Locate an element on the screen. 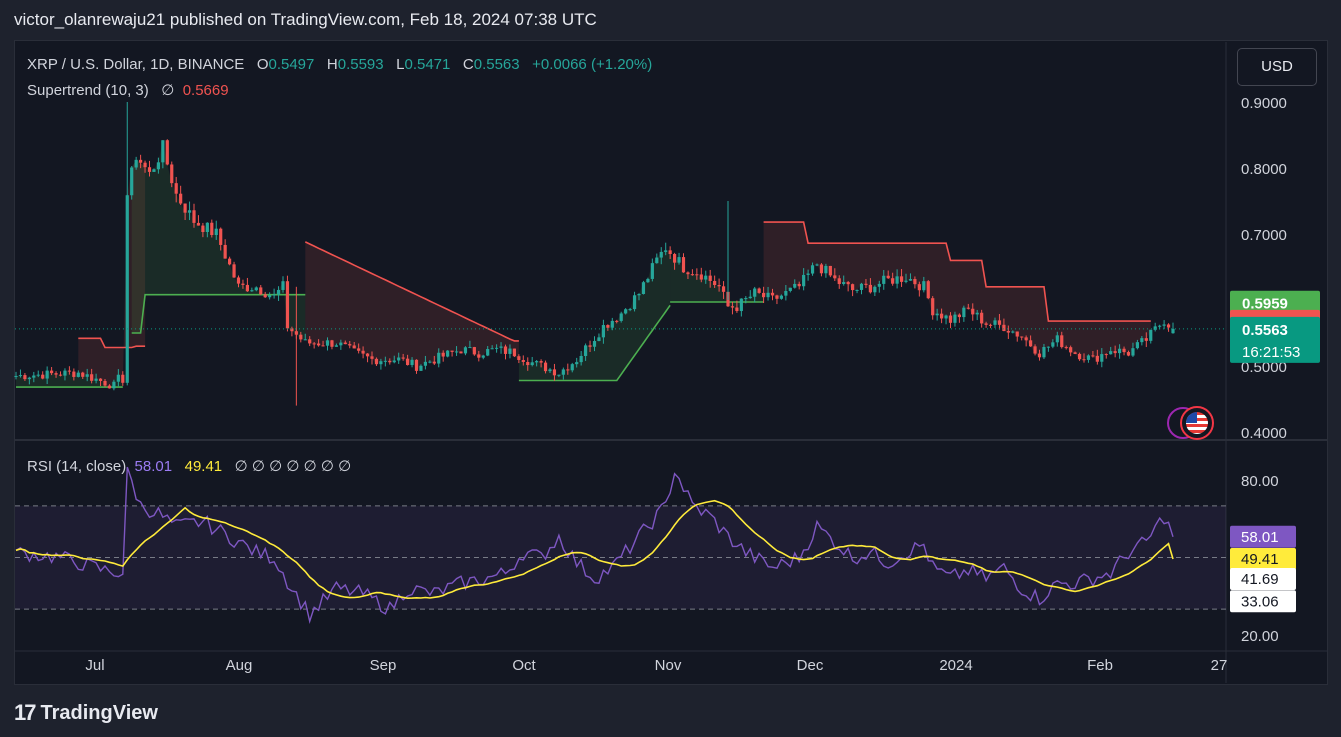  supertrend-header: Supertrend (10, 3) ∅ 0.5669 is located at coordinates (128, 90).